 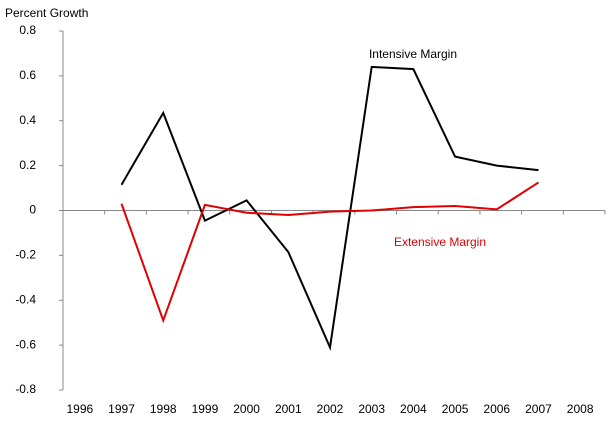 What do you see at coordinates (288, 409) in the screenshot?
I see `x-tick-label: 2001` at bounding box center [288, 409].